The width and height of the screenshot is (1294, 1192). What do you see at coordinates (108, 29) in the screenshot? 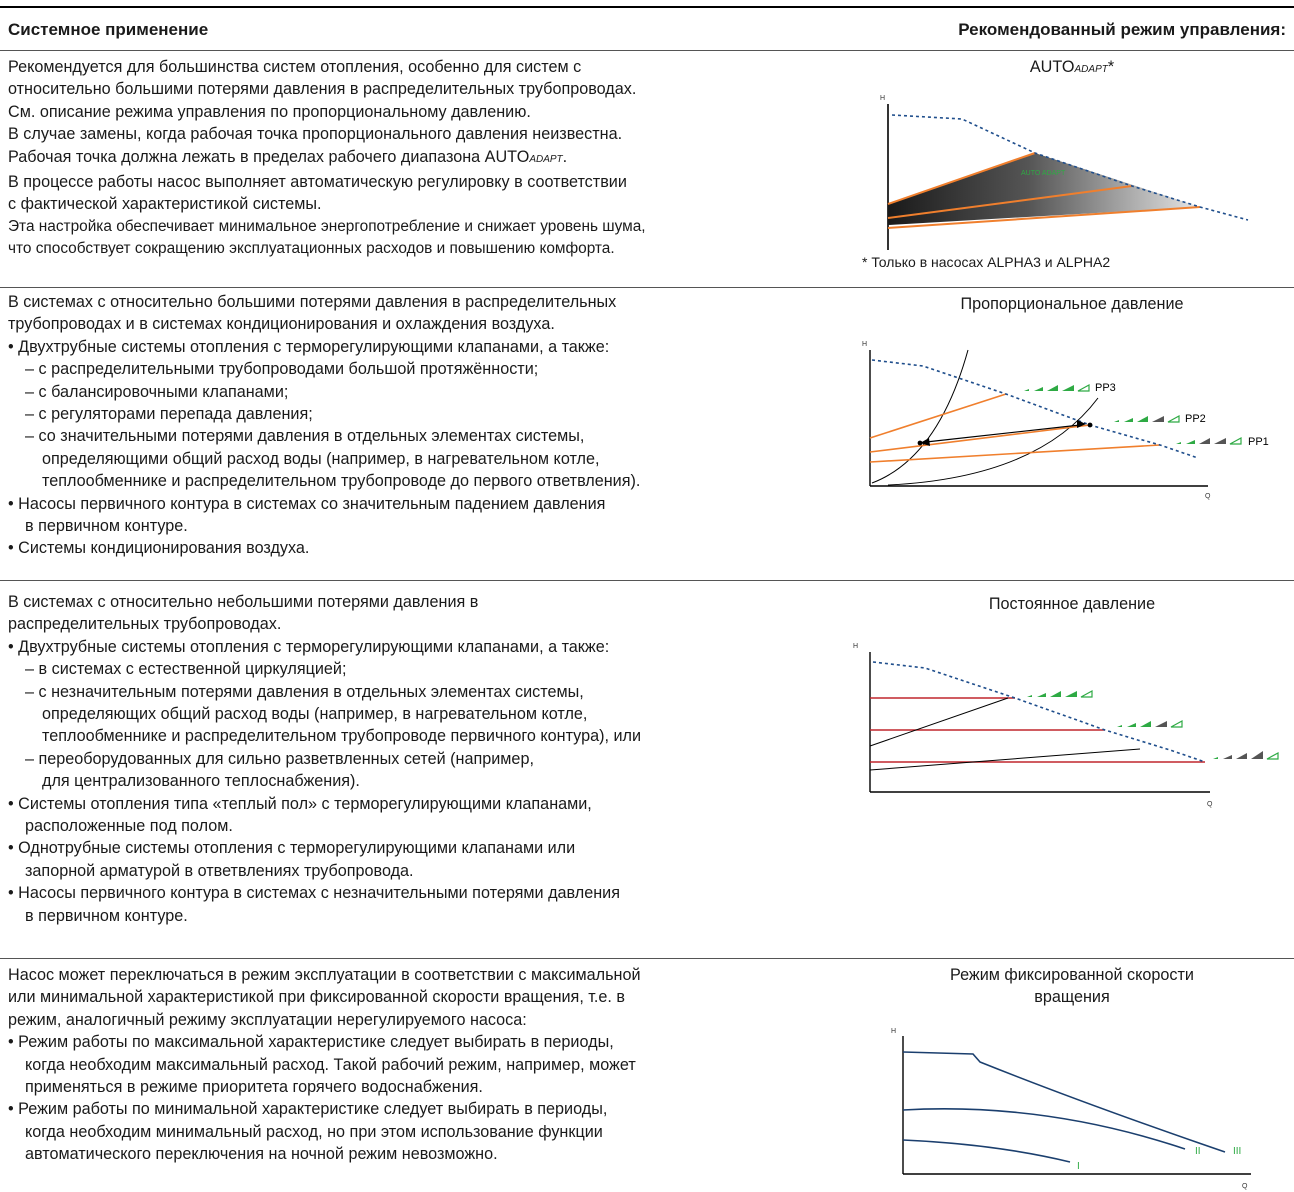
I see `header-system-application: Системное применение` at bounding box center [108, 29].